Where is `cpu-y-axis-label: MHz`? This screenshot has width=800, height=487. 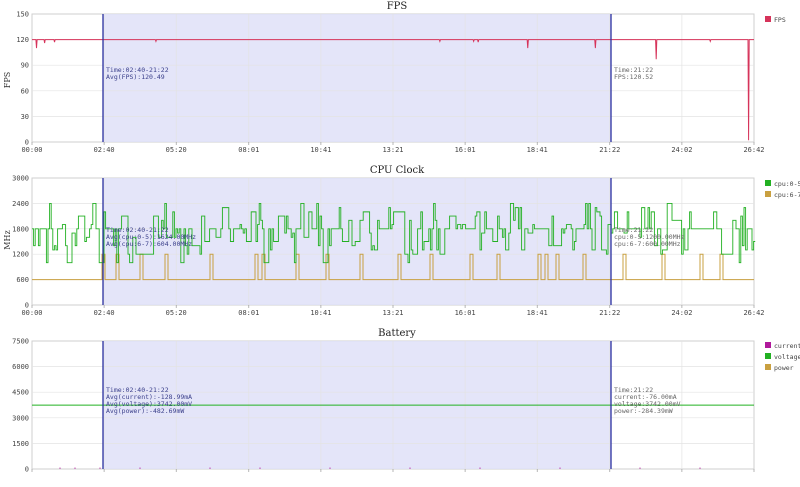
cpu-y-axis-label: MHz is located at coordinates (7, 239).